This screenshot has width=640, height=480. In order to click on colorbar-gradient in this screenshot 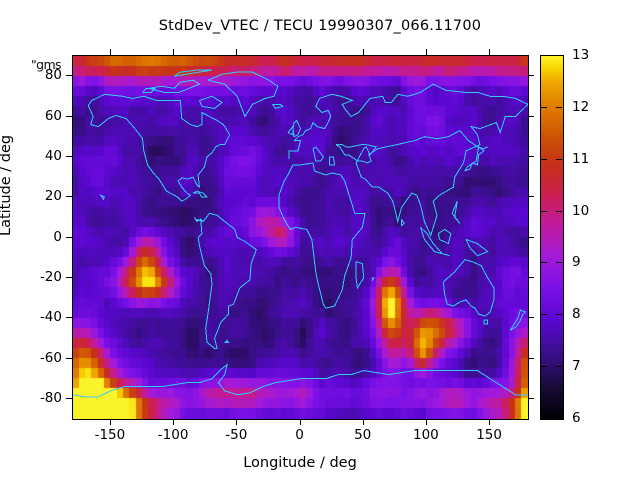, I will do `click(552, 237)`.